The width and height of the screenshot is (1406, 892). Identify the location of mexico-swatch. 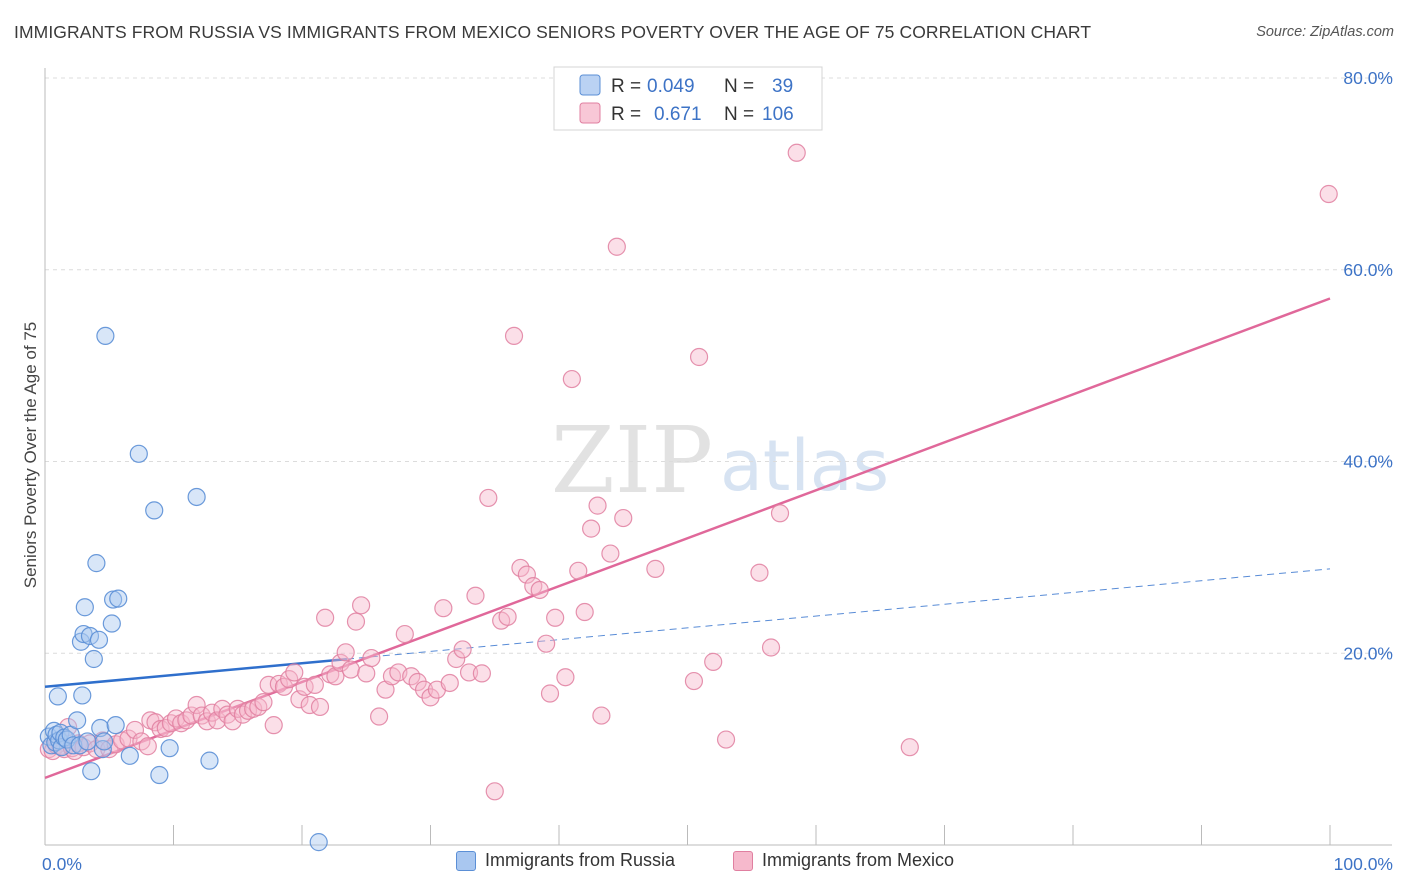
(590, 113).